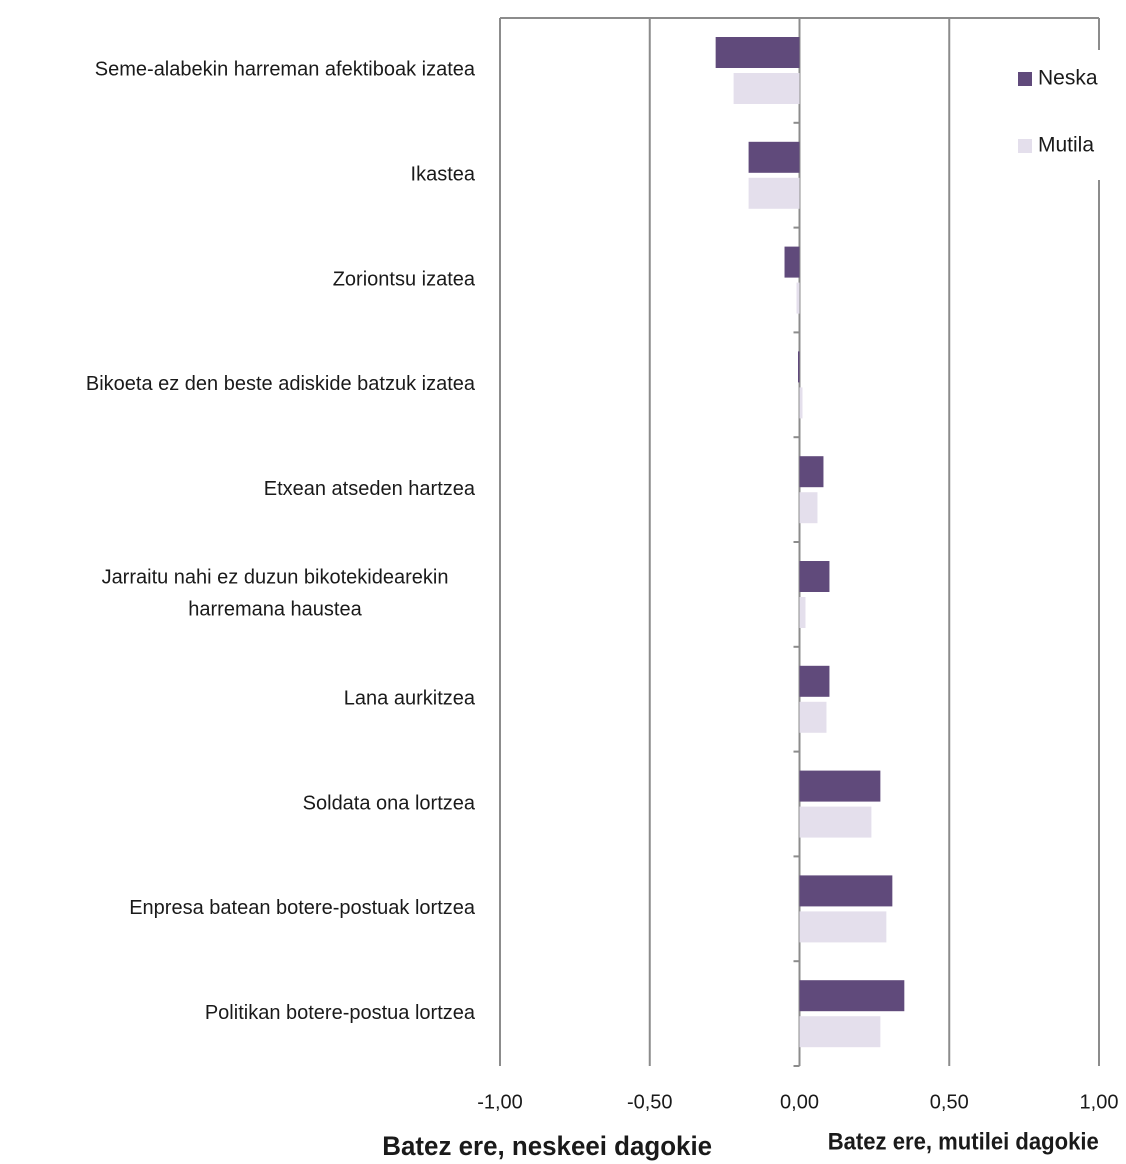 The width and height of the screenshot is (1126, 1164). Describe the element at coordinates (500, 1102) in the screenshot. I see `x-tick-label-0: -1,00` at that location.